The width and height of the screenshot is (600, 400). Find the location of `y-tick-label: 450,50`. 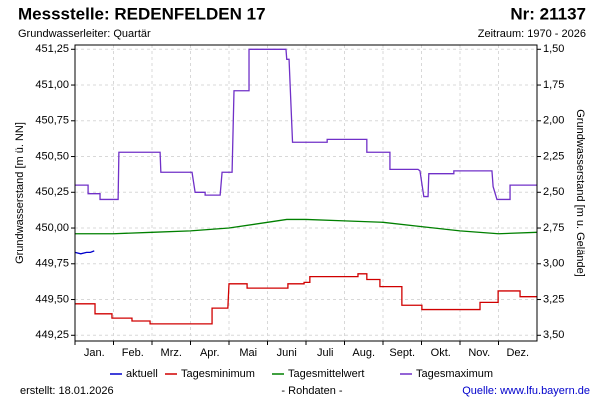

y-tick-label: 450,50 is located at coordinates (52, 156).